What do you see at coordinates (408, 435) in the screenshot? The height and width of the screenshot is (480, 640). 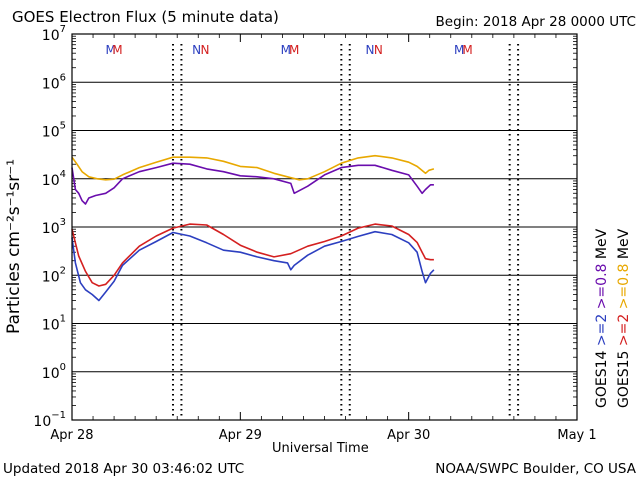 I see `x-tick-label: Apr 30` at bounding box center [408, 435].